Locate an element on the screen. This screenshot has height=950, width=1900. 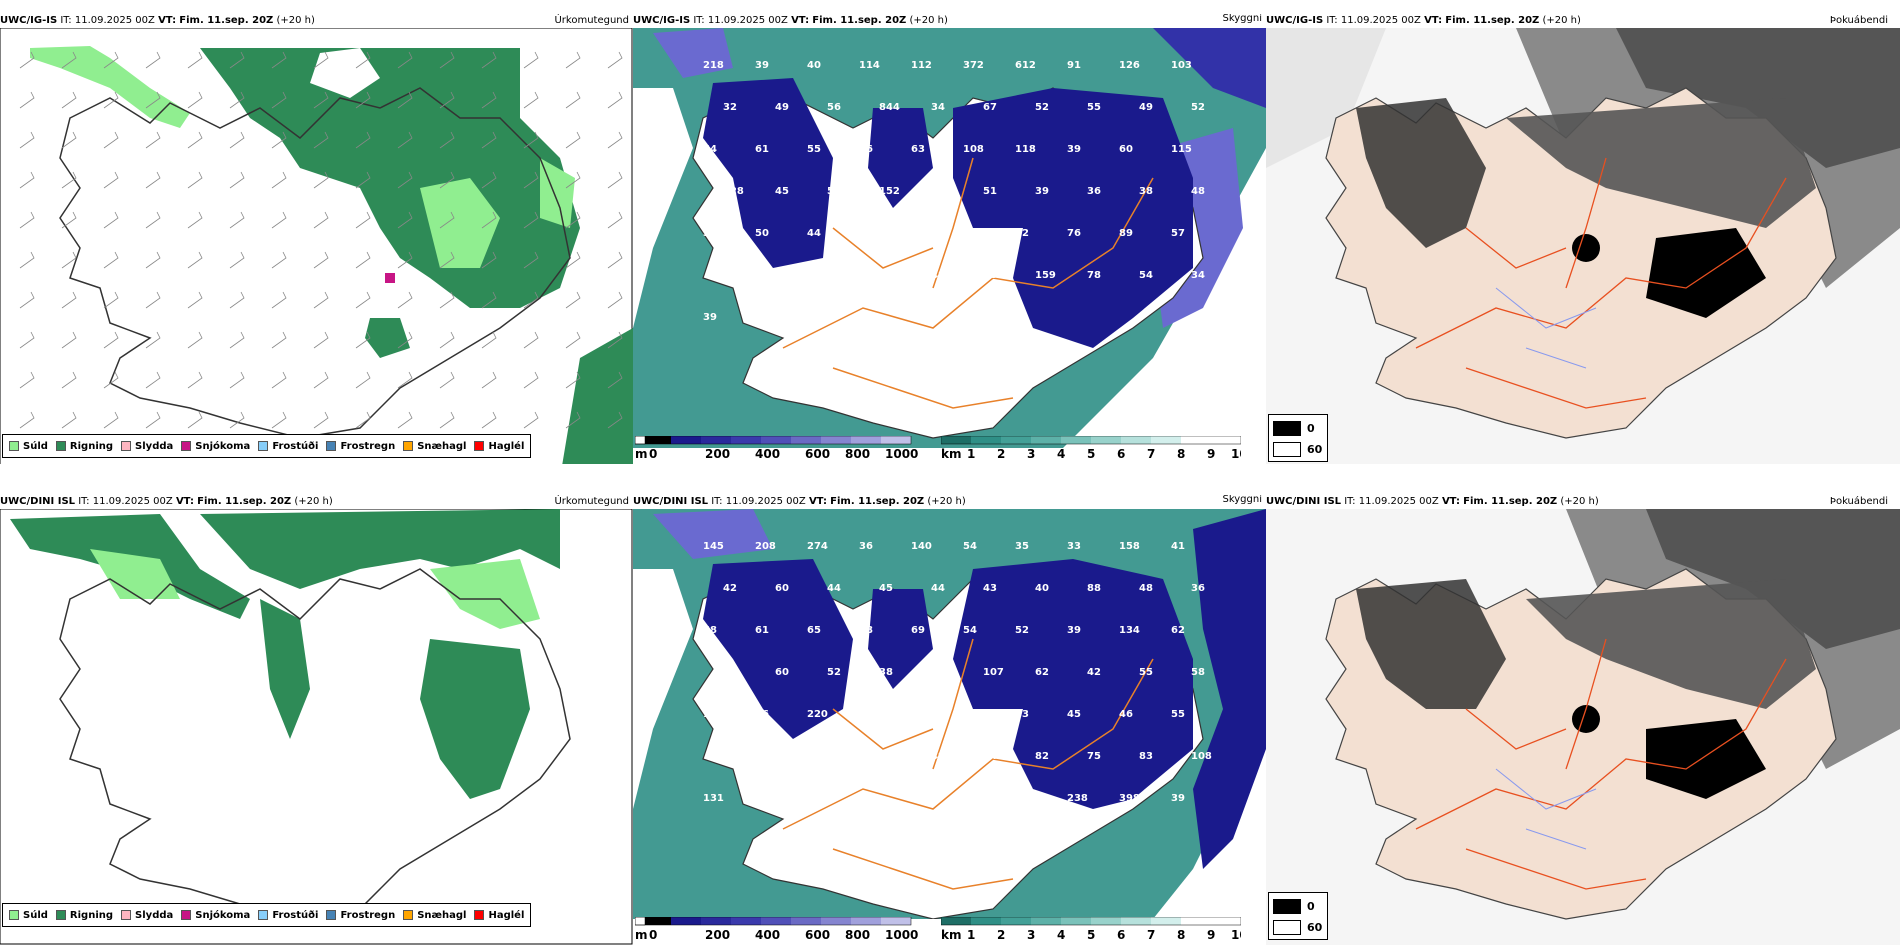
svg-text: 10 is located at coordinates (1236, 454).